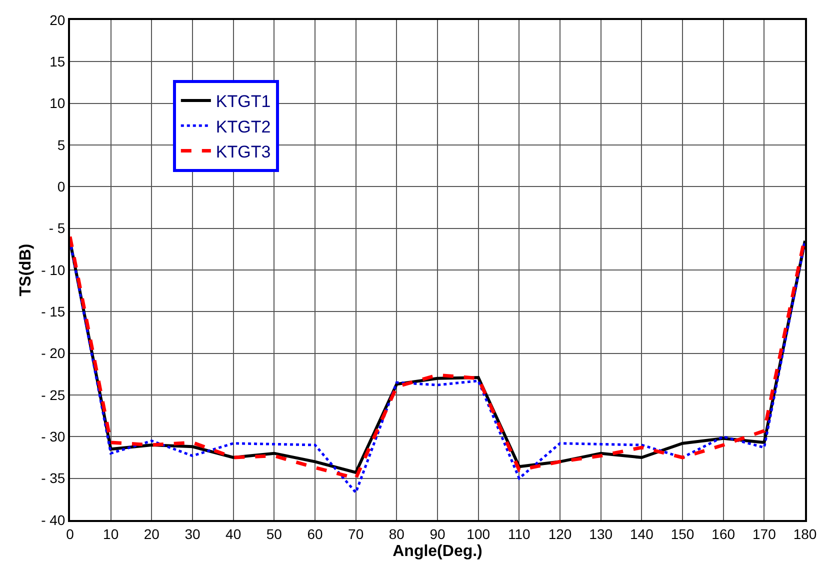 This screenshot has height=570, width=829. I want to click on y-tick-label: - 25, so click(53, 394).